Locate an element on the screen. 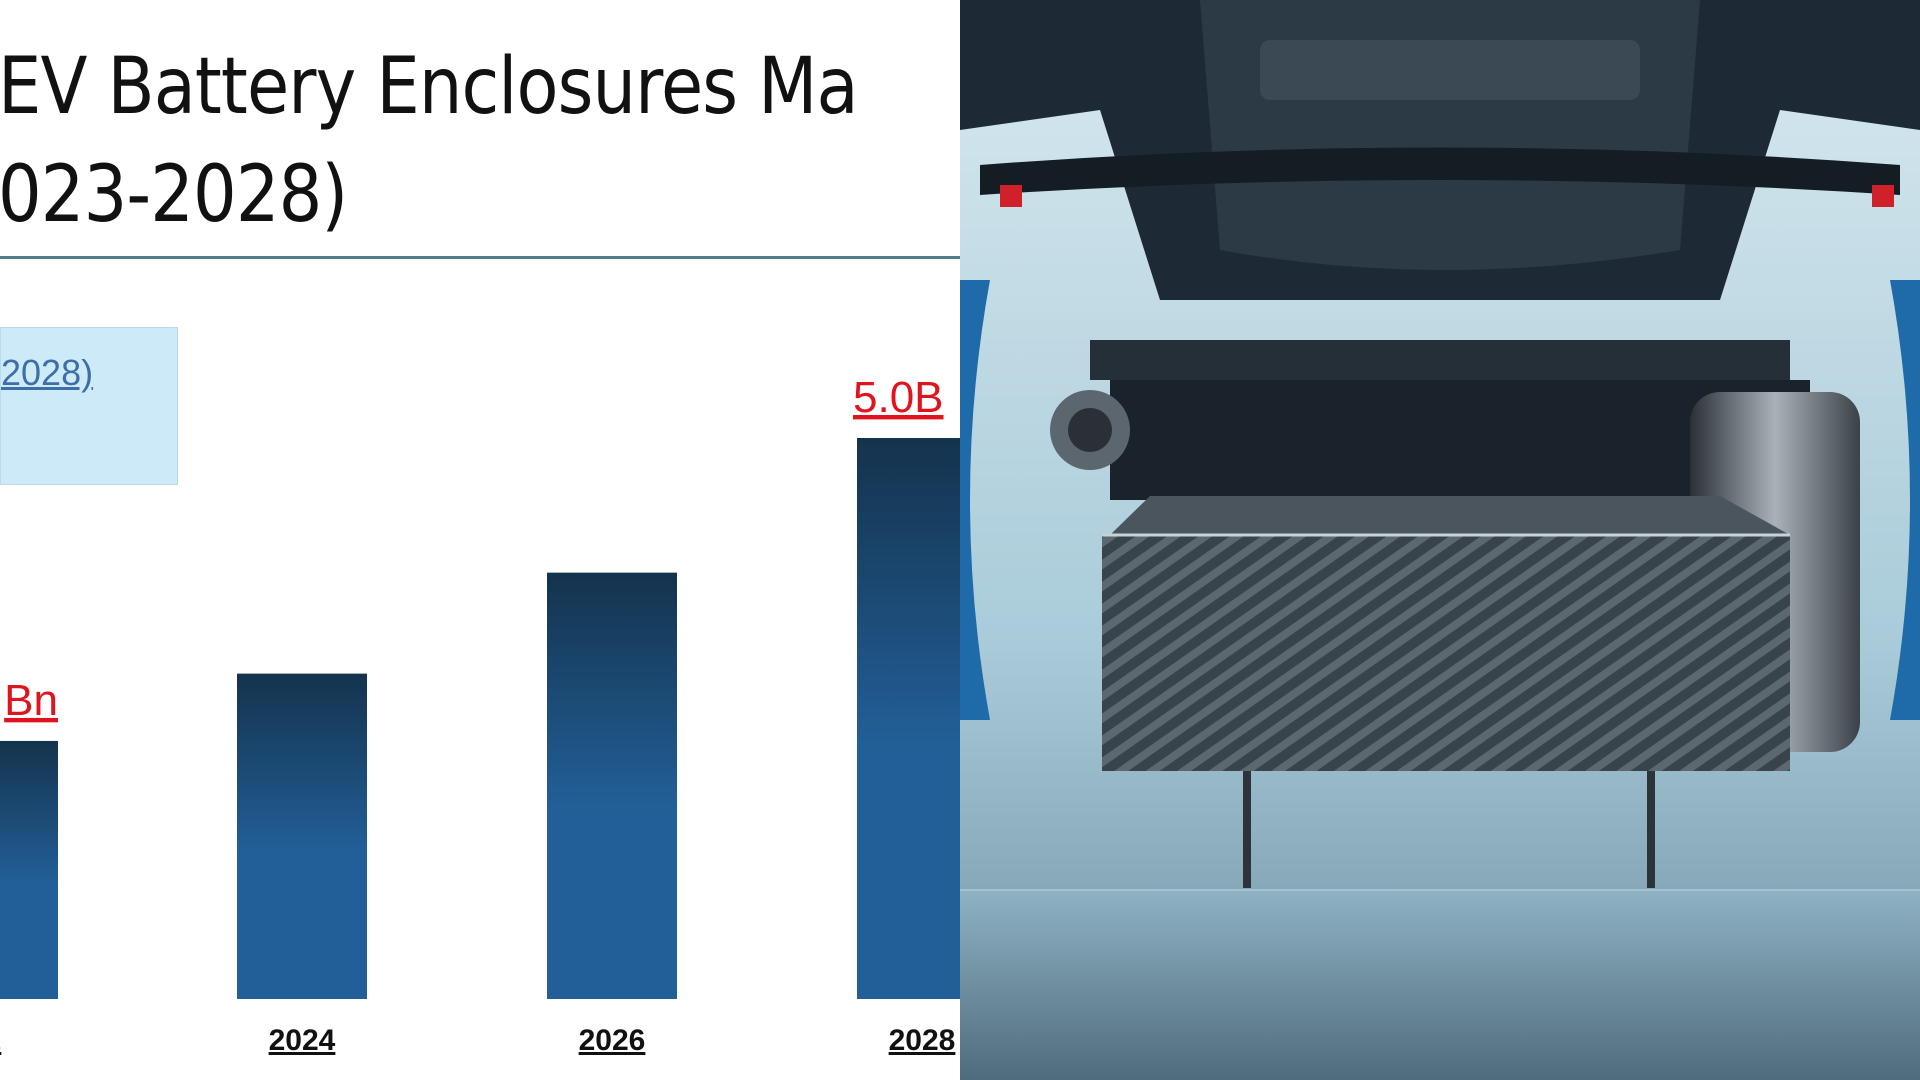 This screenshot has width=1920, height=1080. carbon-fiber-enclosure is located at coordinates (1446, 653).